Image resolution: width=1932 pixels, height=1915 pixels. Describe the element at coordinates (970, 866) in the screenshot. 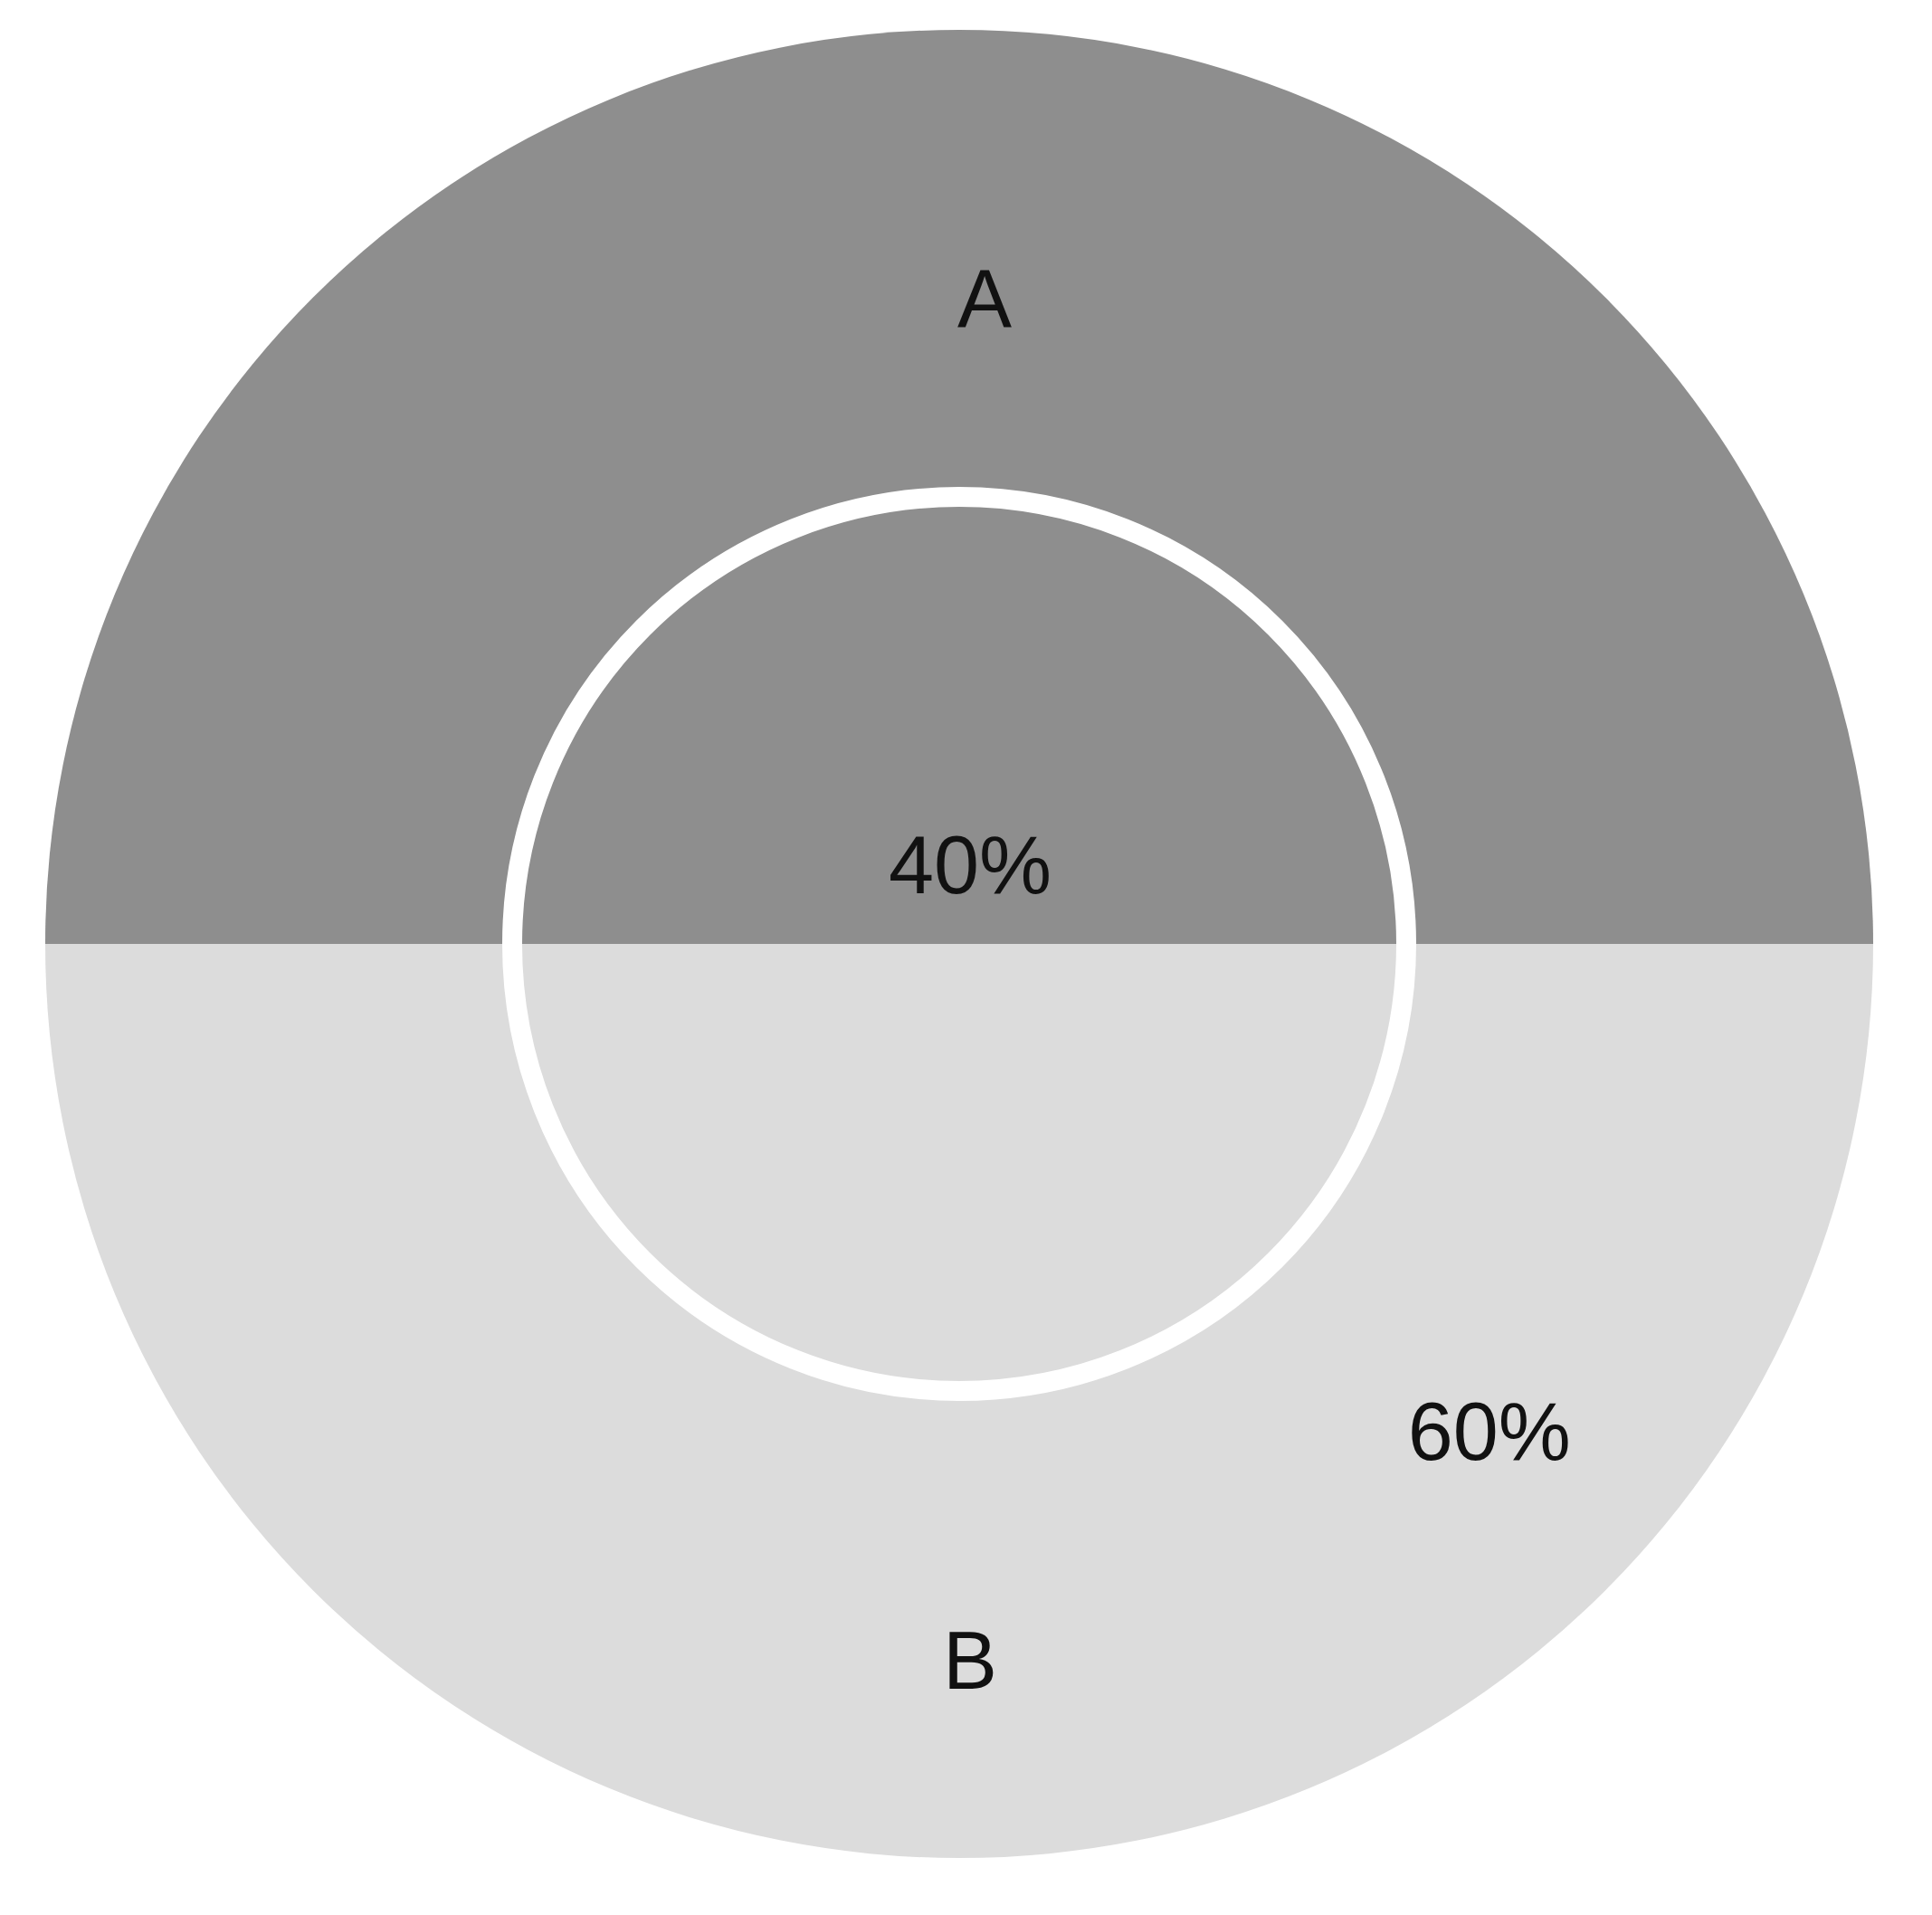

I see `data-label: 40%` at that location.